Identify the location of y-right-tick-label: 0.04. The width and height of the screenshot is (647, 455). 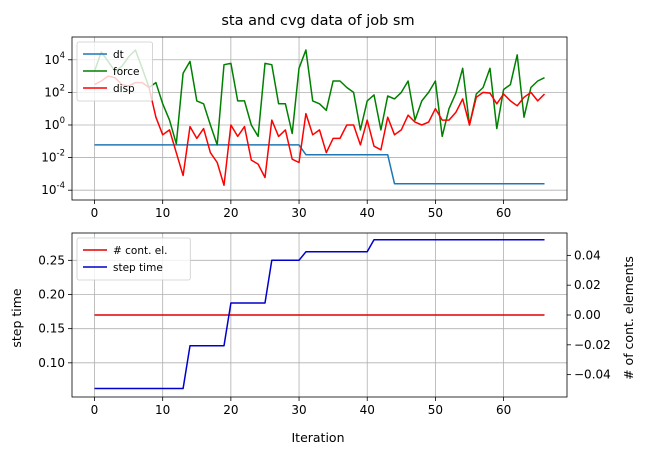
(587, 255).